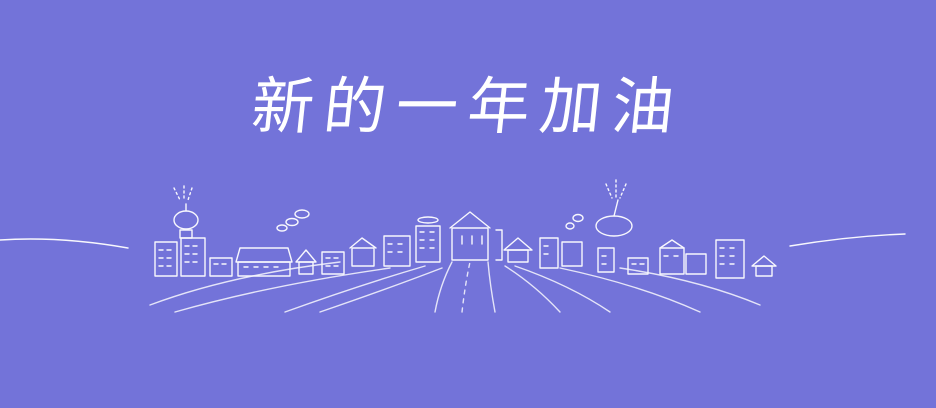 The height and width of the screenshot is (408, 936). What do you see at coordinates (683, 257) in the screenshot?
I see `house-right-pointed` at bounding box center [683, 257].